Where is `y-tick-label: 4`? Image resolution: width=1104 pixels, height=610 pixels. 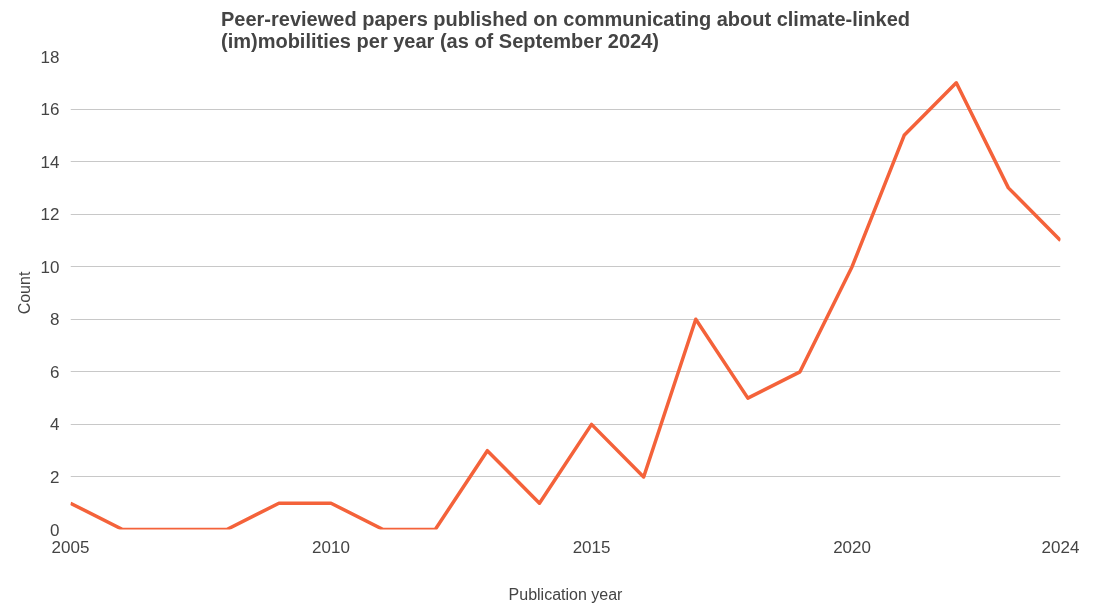
y-tick-label: 4 is located at coordinates (55, 425).